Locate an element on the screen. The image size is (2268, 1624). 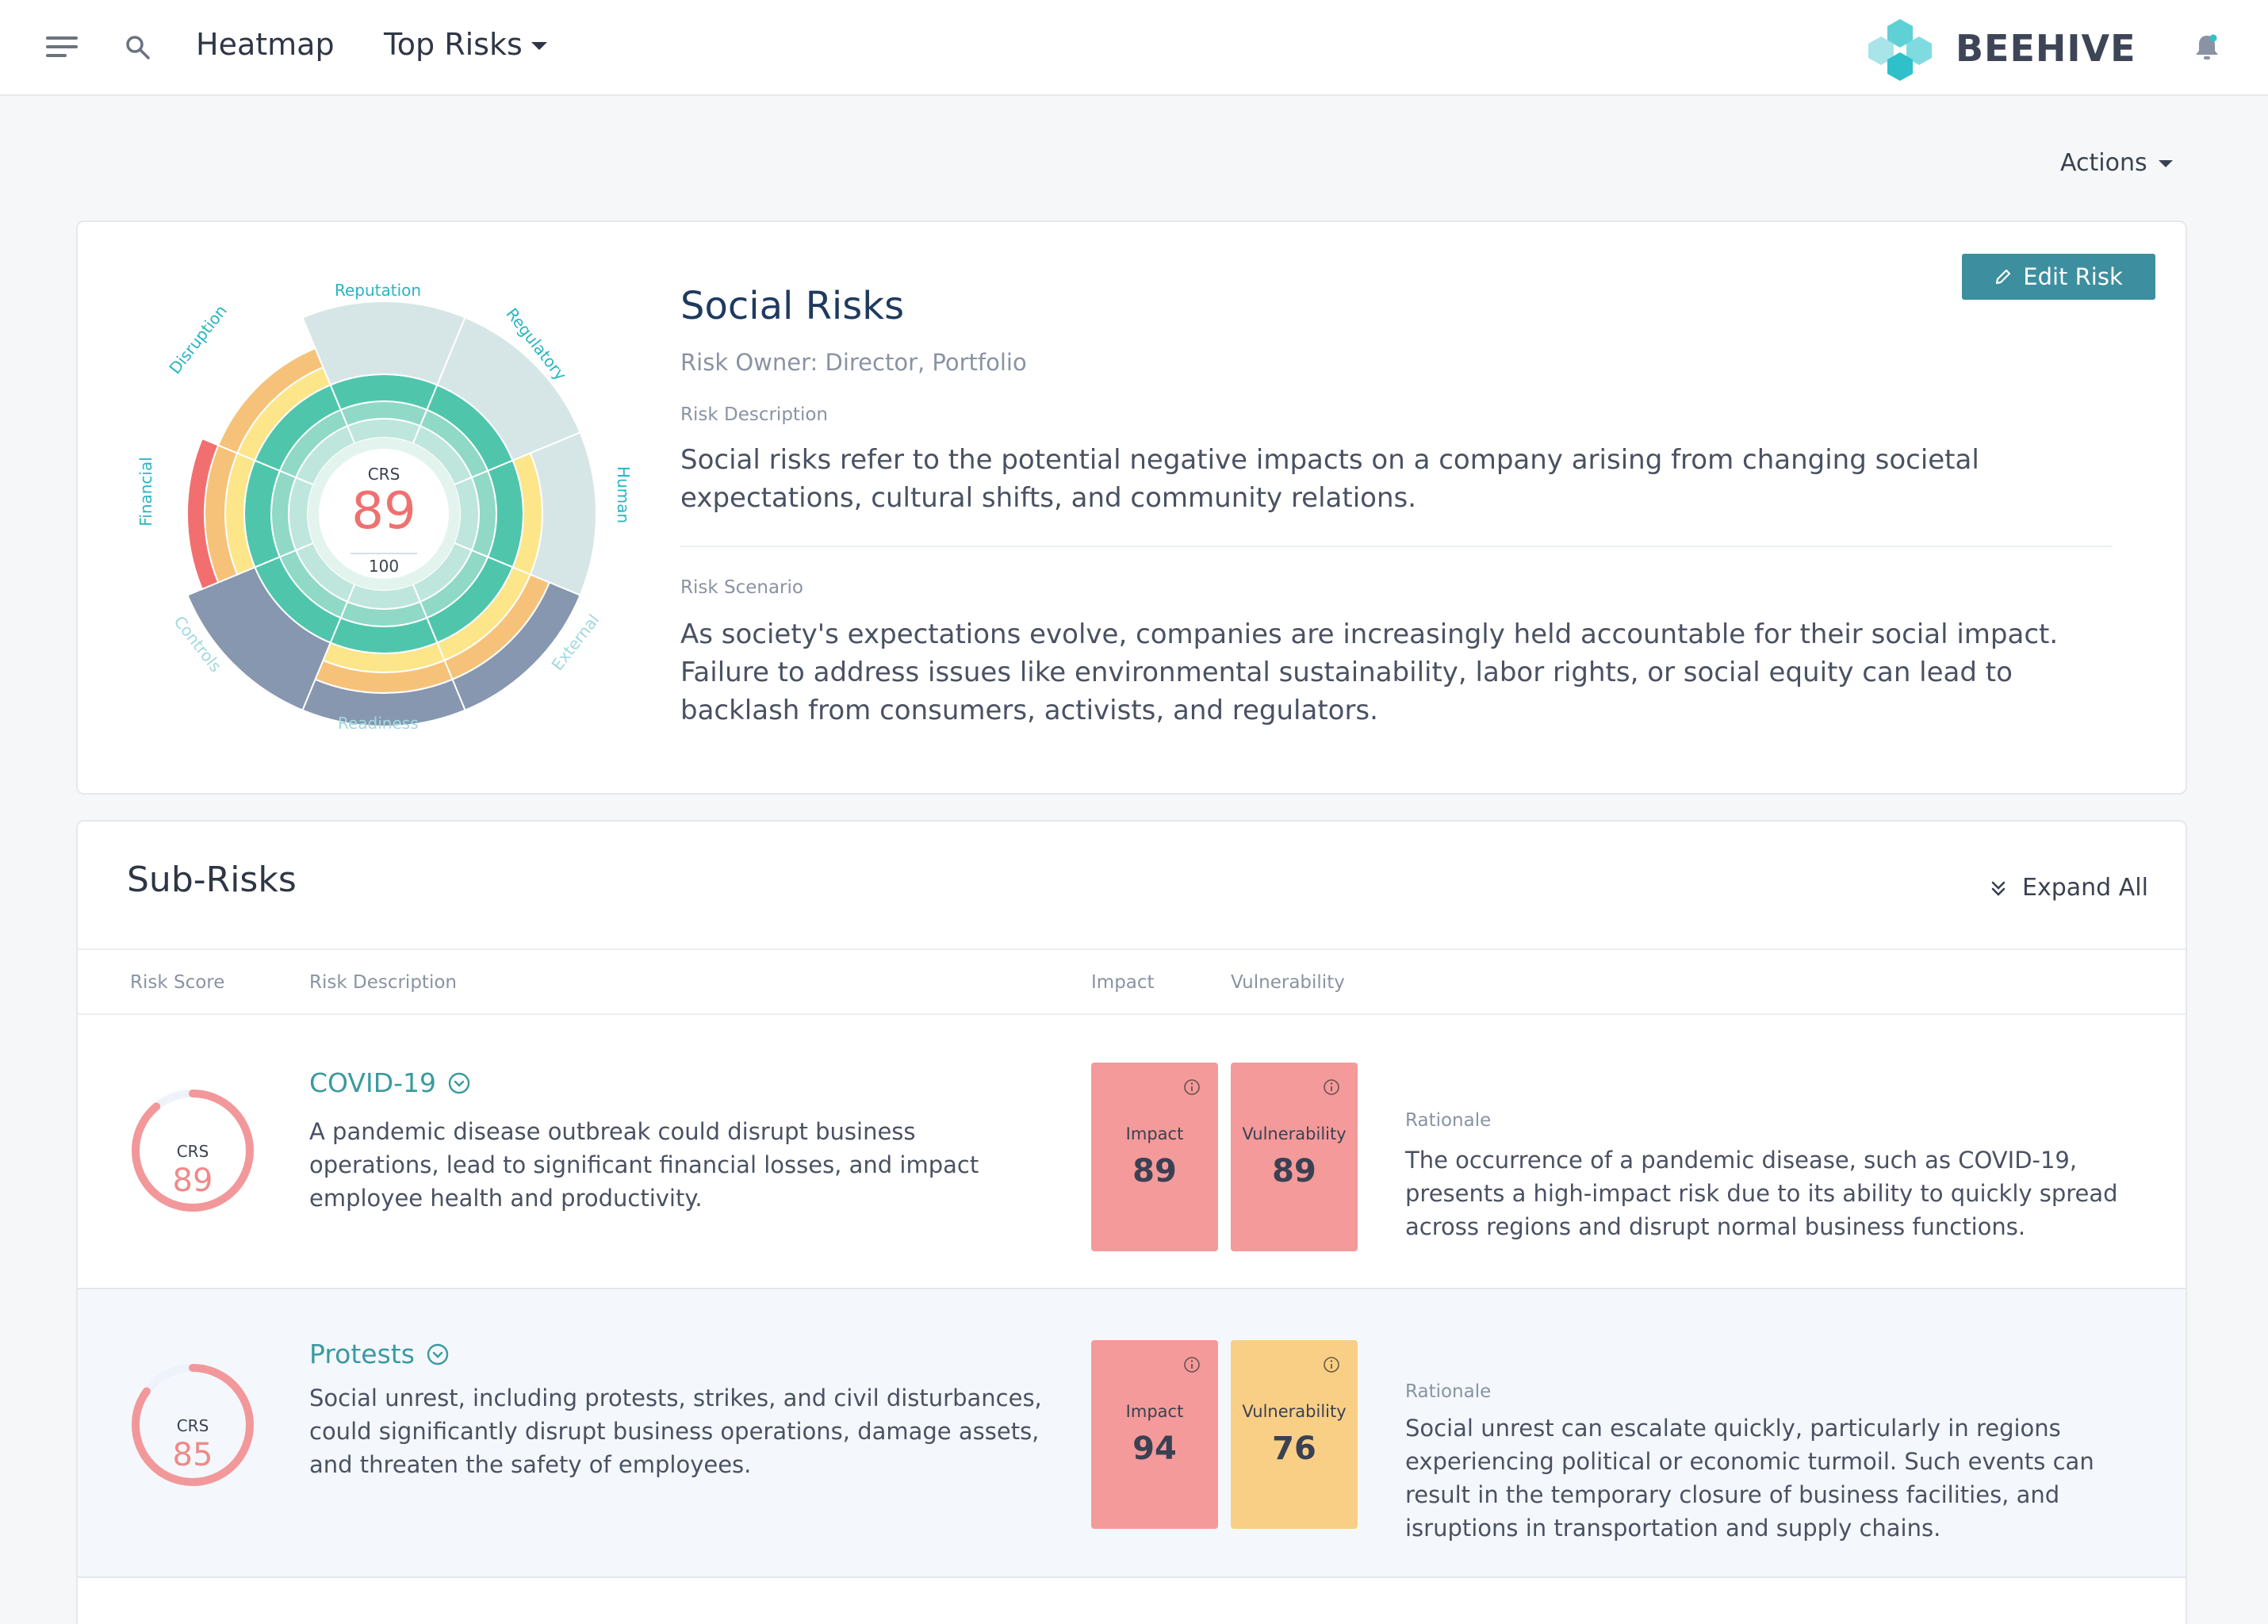
risk-owner: Risk Owner: Director, Portfolio is located at coordinates (853, 362).